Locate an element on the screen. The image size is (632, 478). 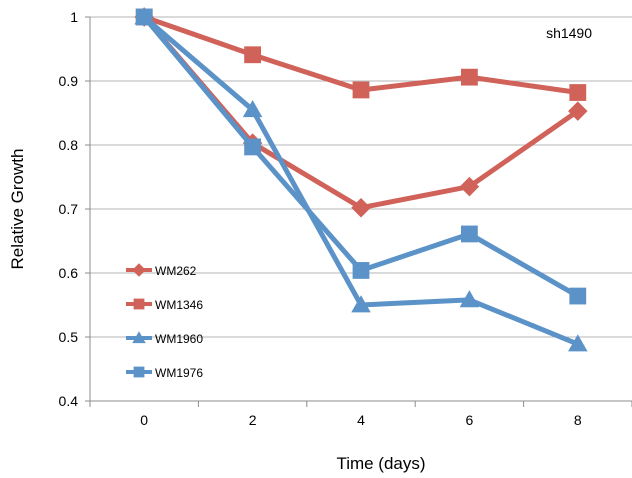
legend-item: WM1976 is located at coordinates (164, 373).